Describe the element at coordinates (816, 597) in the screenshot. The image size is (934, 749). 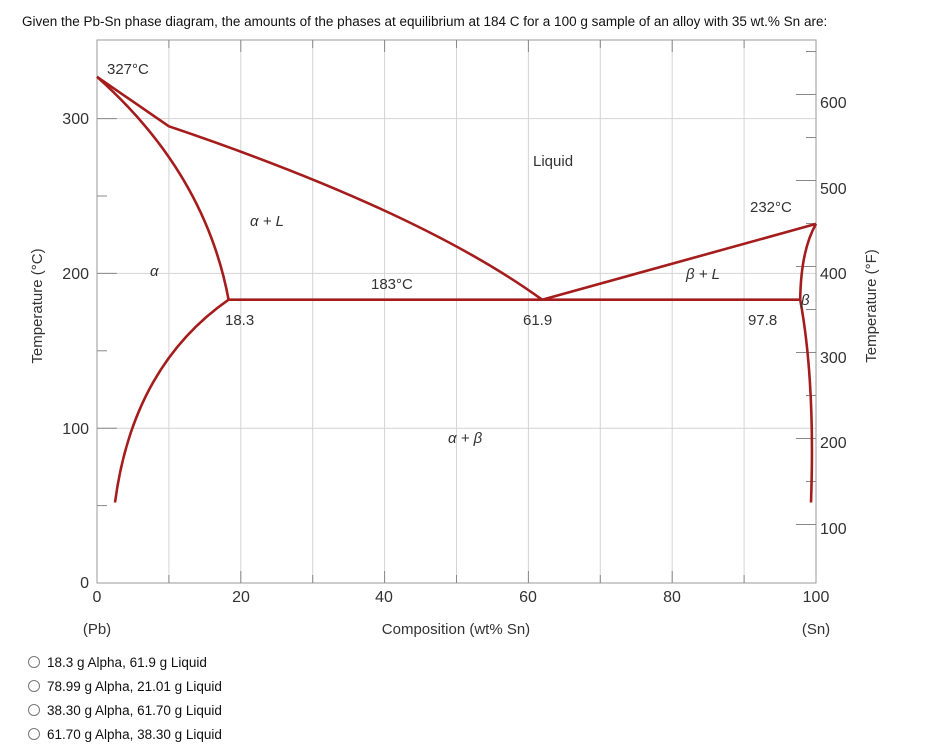
I see `x-tick-label: 100` at that location.